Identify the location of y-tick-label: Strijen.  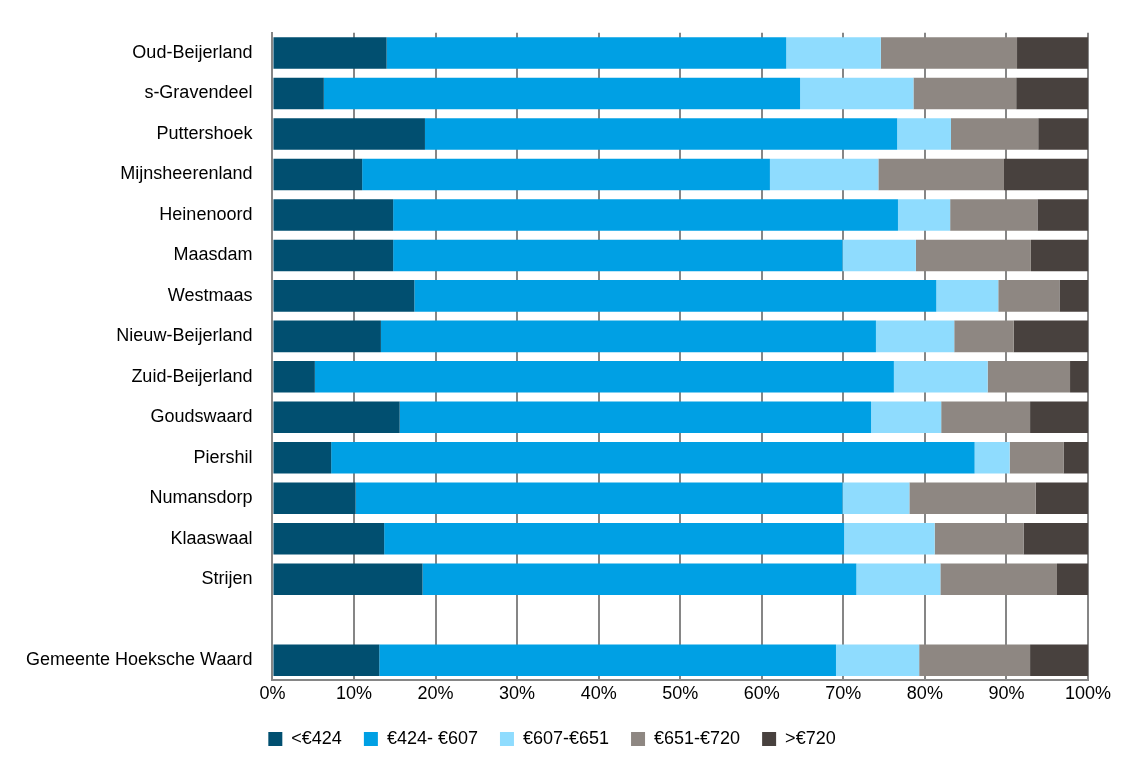
(227, 578).